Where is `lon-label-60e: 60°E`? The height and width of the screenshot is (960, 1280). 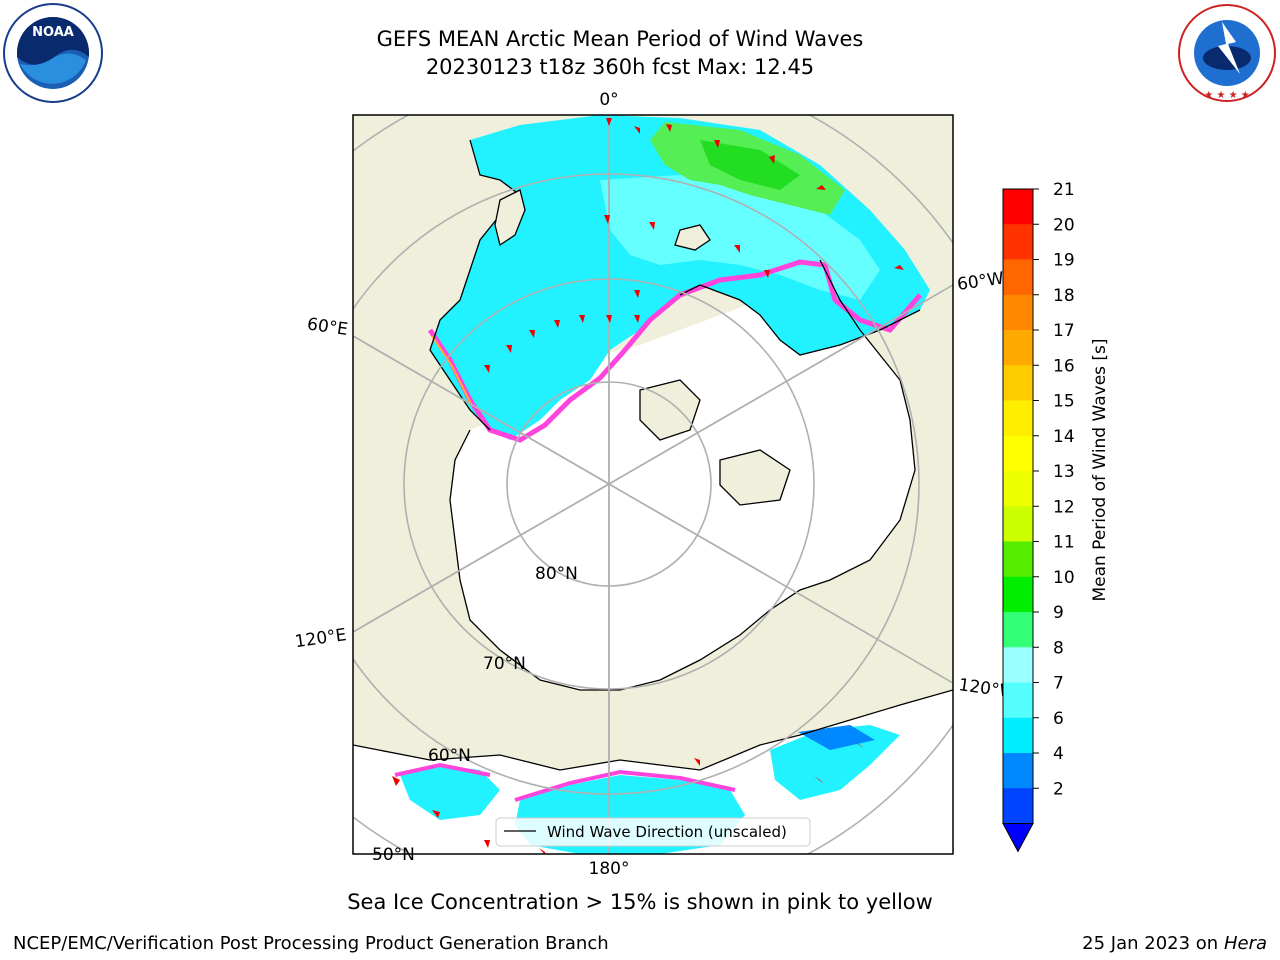
lon-label-60e: 60°E is located at coordinates (327, 326).